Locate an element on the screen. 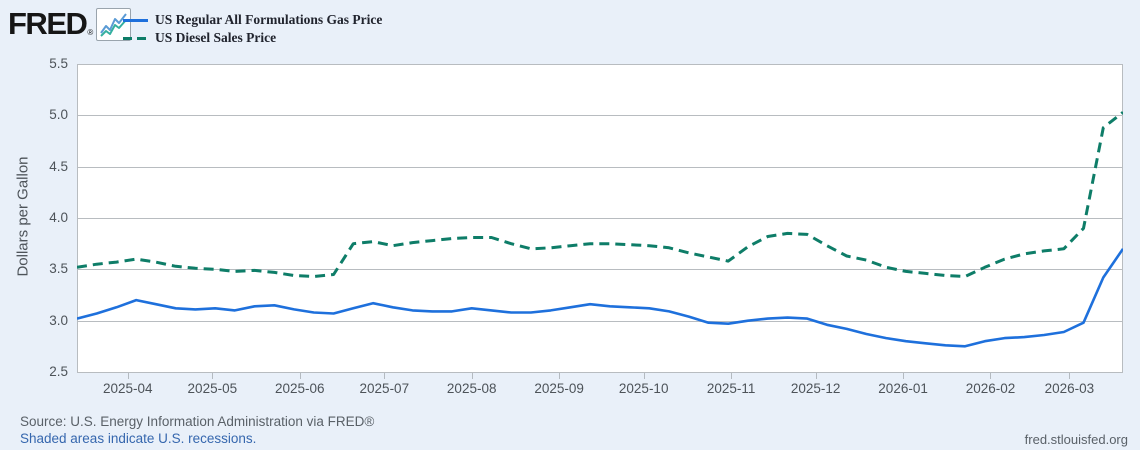 The height and width of the screenshot is (450, 1140). x-tick-label: 2025-07 is located at coordinates (384, 388).